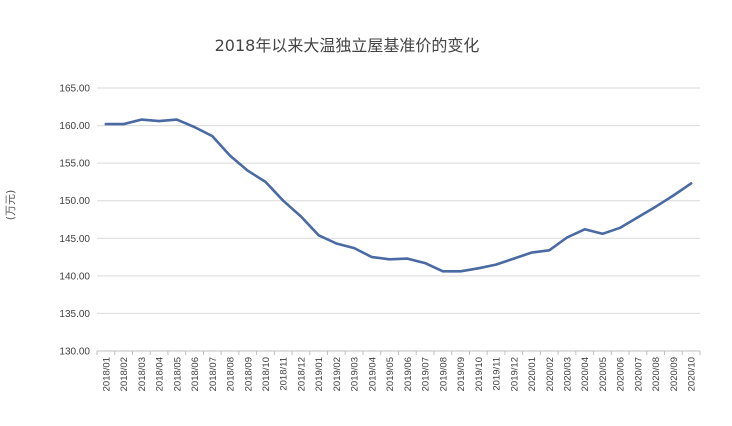  What do you see at coordinates (408, 374) in the screenshot?
I see `x-tick-label: 2019/06` at bounding box center [408, 374].